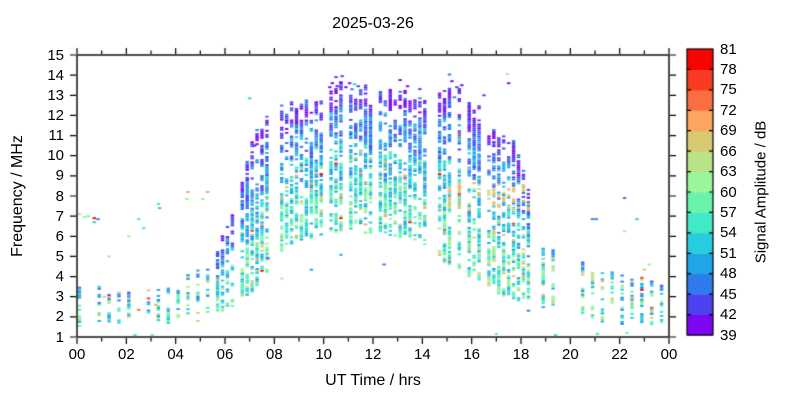  What do you see at coordinates (56, 136) in the screenshot?
I see `y-tick-label: 11` at bounding box center [56, 136].